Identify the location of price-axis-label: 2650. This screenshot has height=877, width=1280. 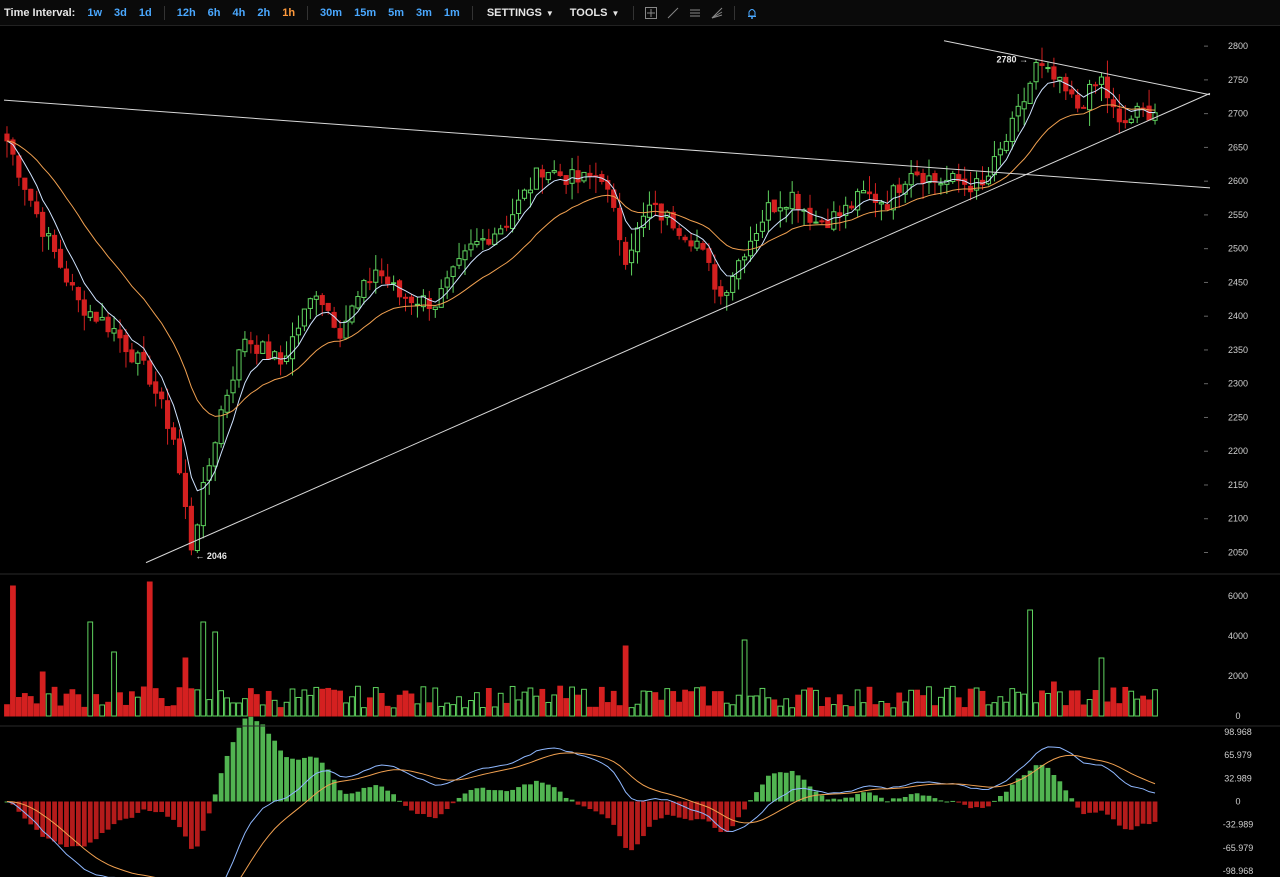
(1238, 147).